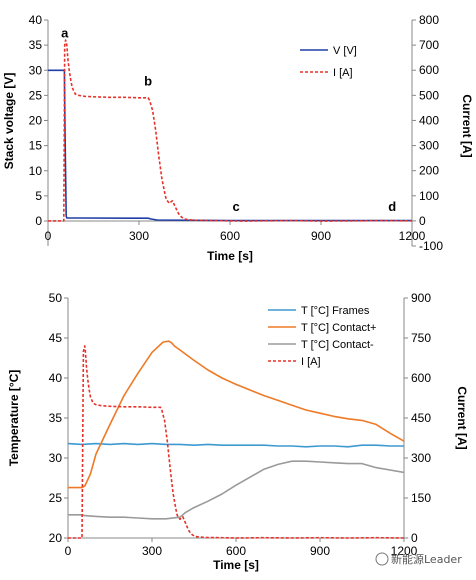 This screenshot has width=476, height=580. Describe the element at coordinates (335, 311) in the screenshot. I see `legend-label-frames: T [°C] Frames` at that location.